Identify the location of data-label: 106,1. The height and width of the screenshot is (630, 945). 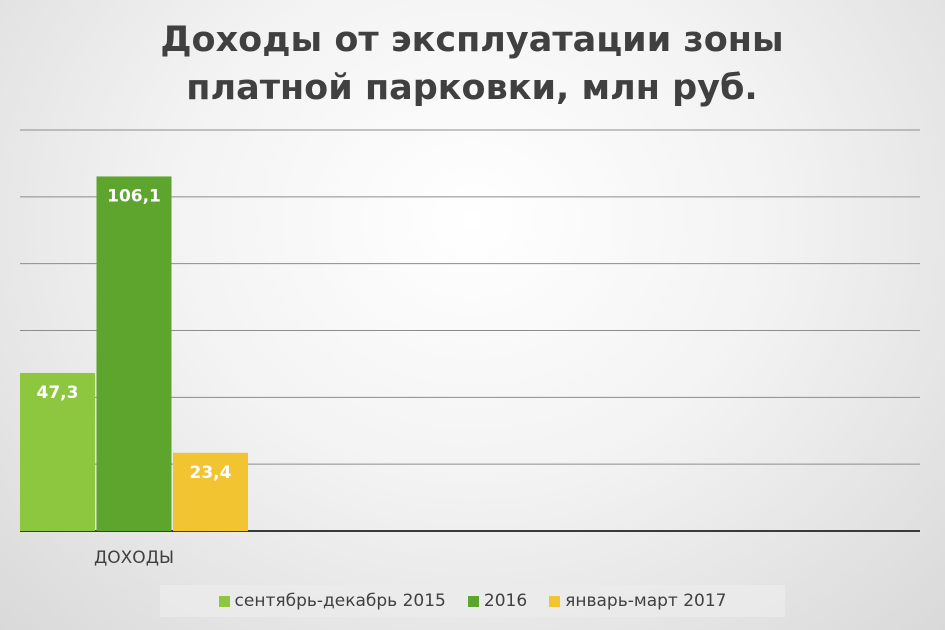
(134, 196).